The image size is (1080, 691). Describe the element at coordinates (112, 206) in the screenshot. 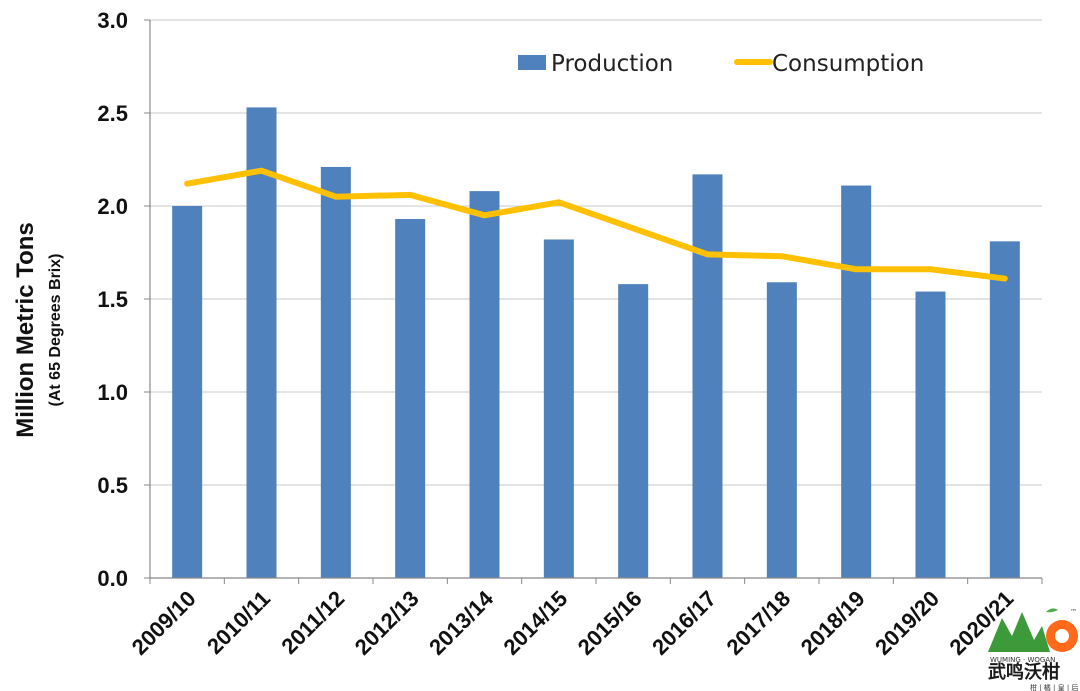

I see `y-tick-label: 2.0` at that location.